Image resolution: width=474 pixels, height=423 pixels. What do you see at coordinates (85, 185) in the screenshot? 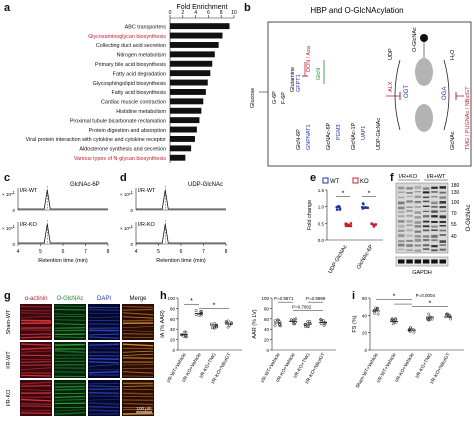
I see `compound-label: GlcNAc-6P` at bounding box center [85, 185].